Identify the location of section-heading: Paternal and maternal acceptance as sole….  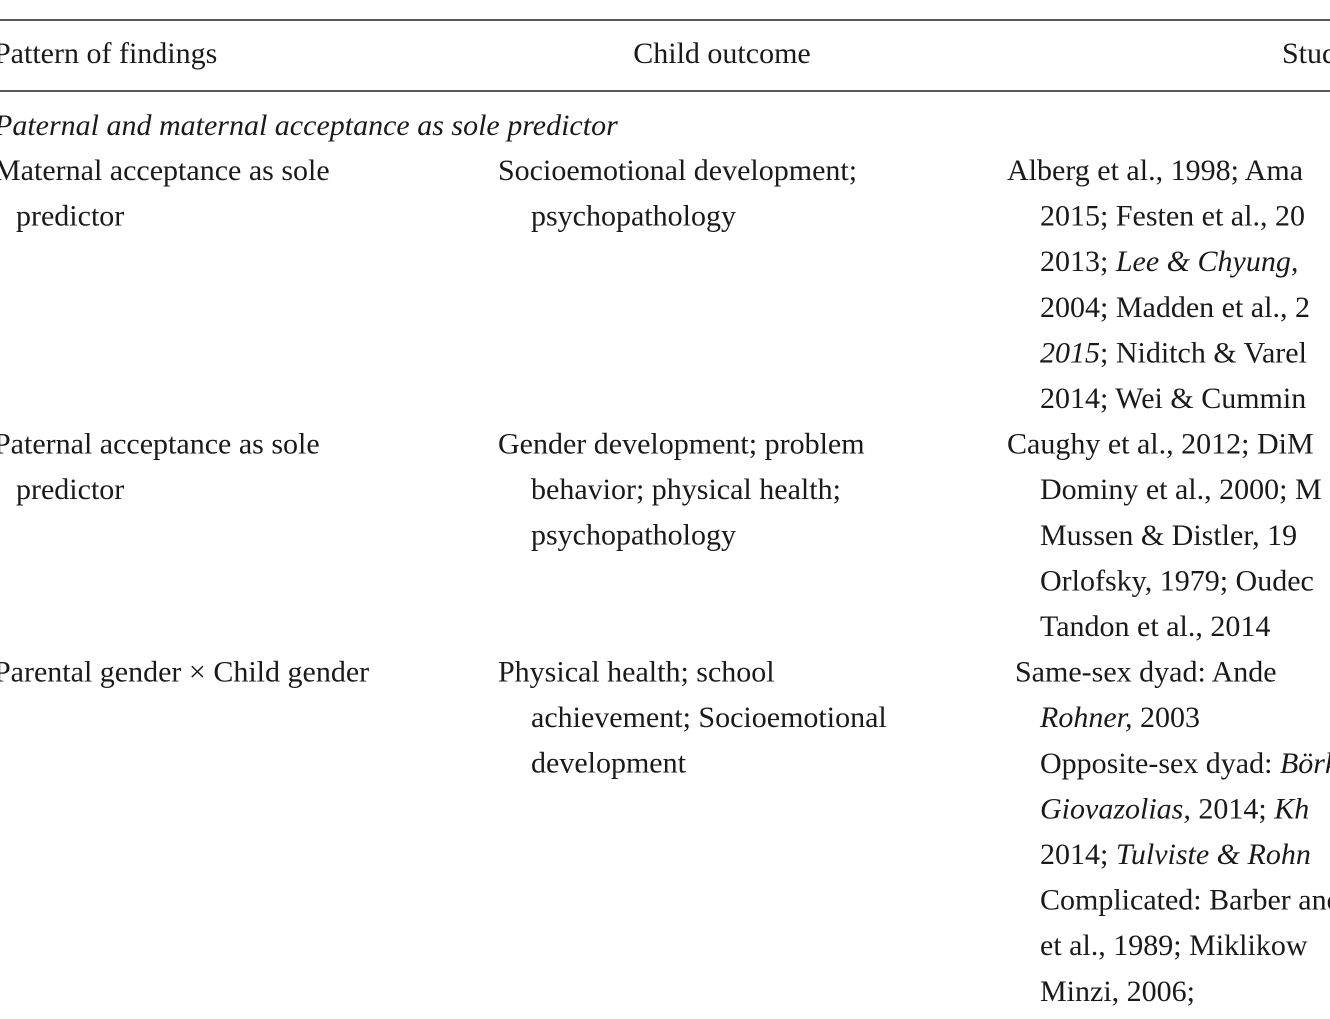
(309, 125).